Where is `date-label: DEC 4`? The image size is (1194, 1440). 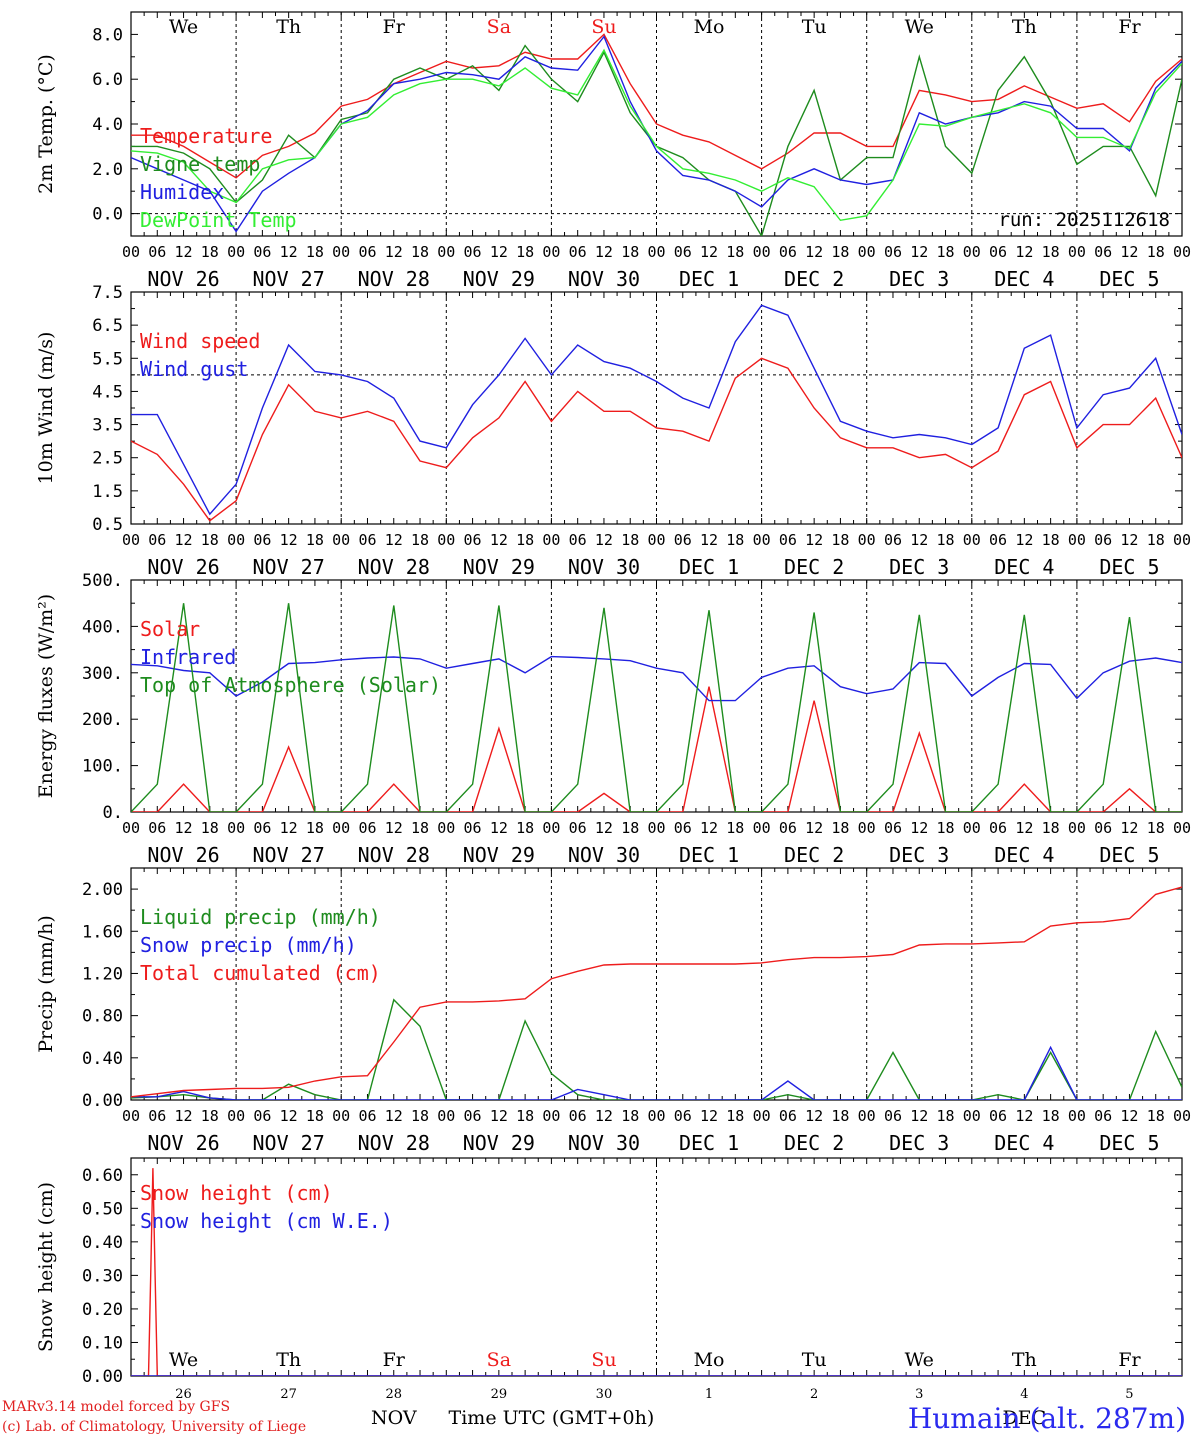
date-label: DEC 4 is located at coordinates (1024, 1143).